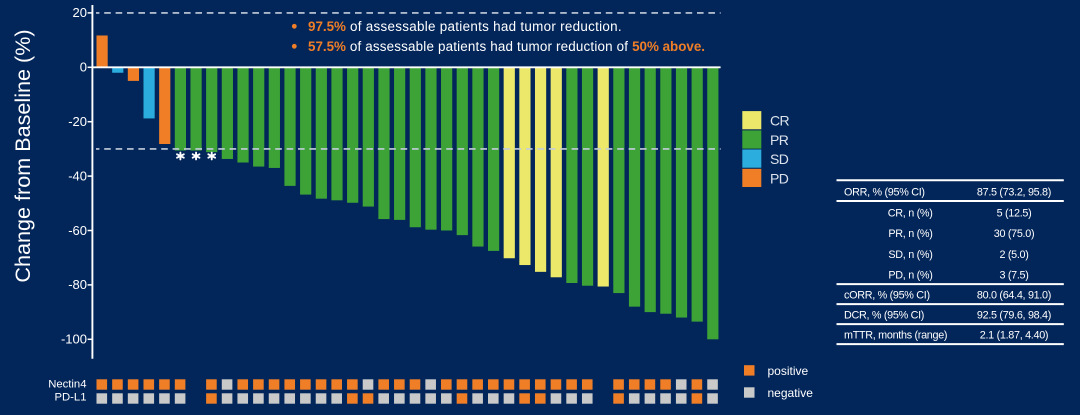 The image size is (1080, 415). I want to click on svg-text: PD, so click(779, 178).